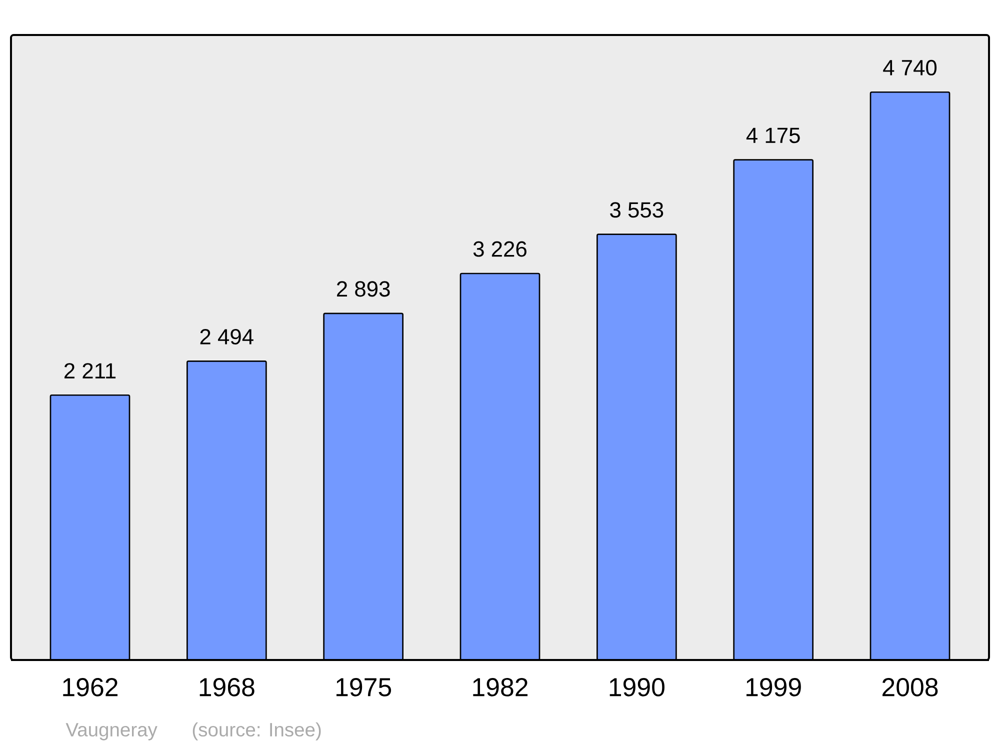  Describe the element at coordinates (90, 687) in the screenshot. I see `x-tick-label: 1962` at that location.